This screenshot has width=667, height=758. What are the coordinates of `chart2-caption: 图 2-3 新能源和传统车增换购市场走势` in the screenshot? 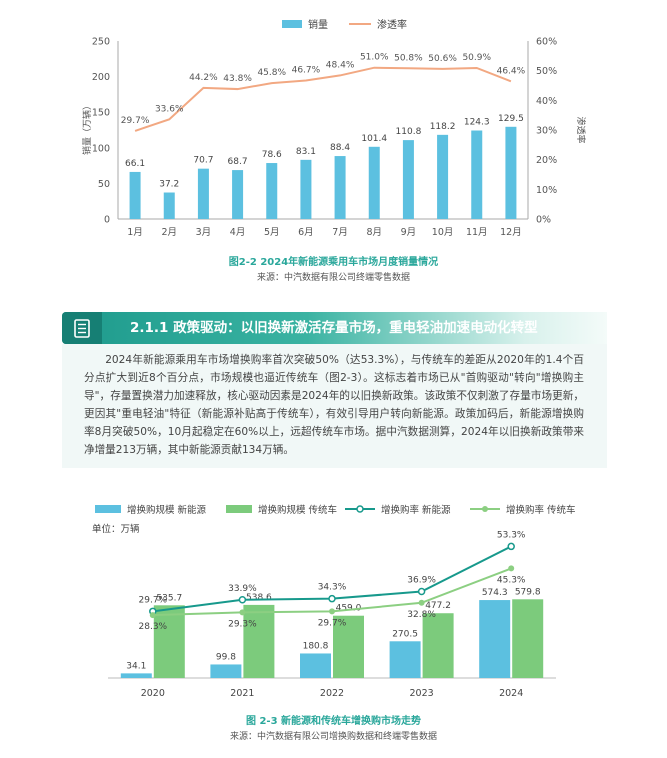 It's located at (333, 721).